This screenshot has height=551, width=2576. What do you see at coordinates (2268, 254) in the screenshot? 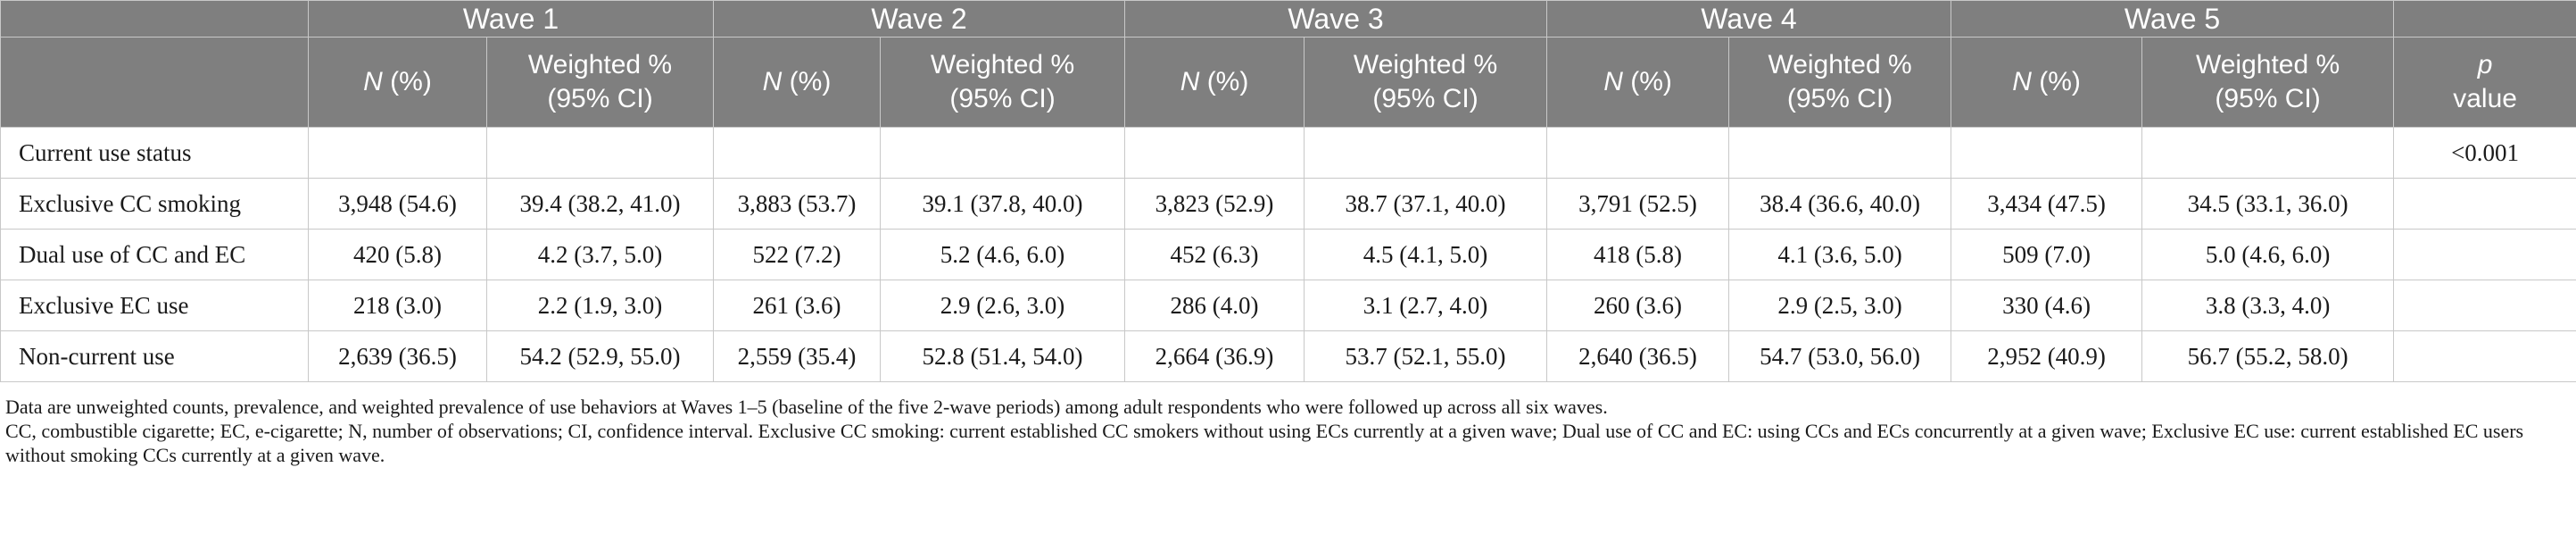
I see `data-cell: 5.0 (4.6, 6.0)` at bounding box center [2268, 254].